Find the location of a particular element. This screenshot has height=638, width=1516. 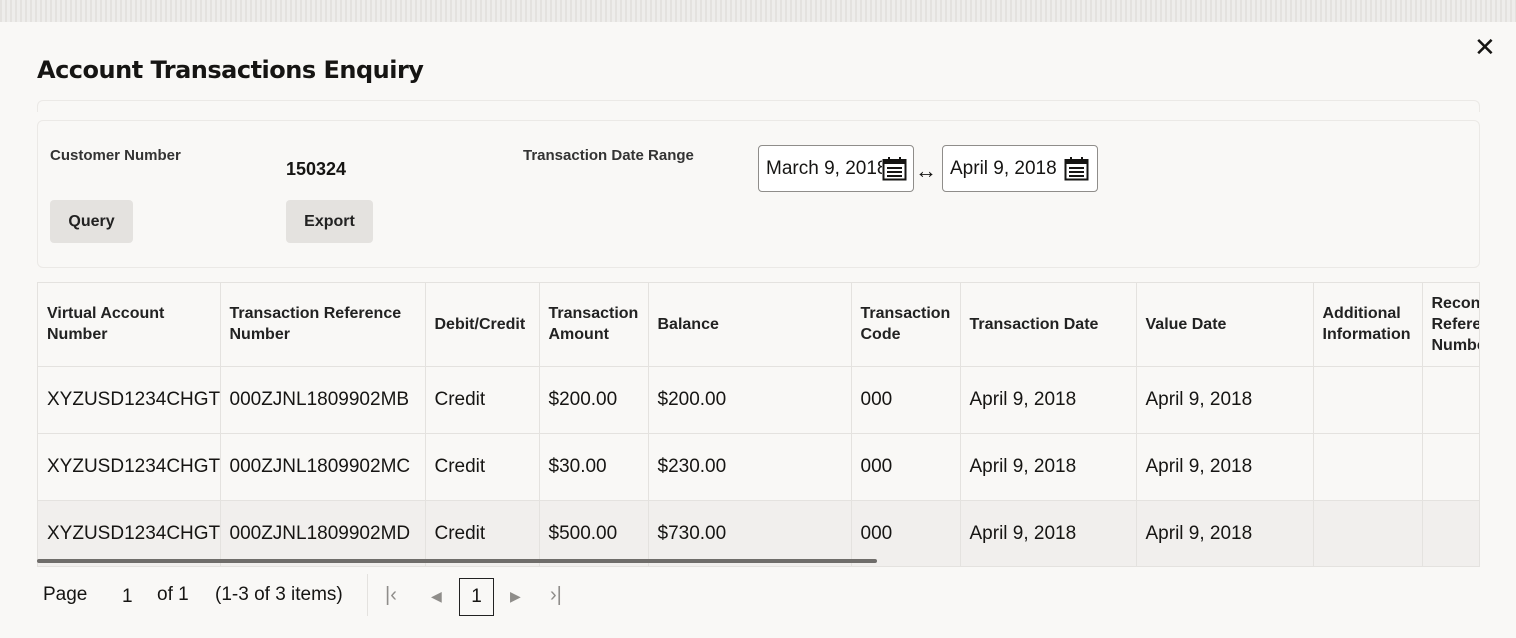

column-header: Balance is located at coordinates (750, 324).